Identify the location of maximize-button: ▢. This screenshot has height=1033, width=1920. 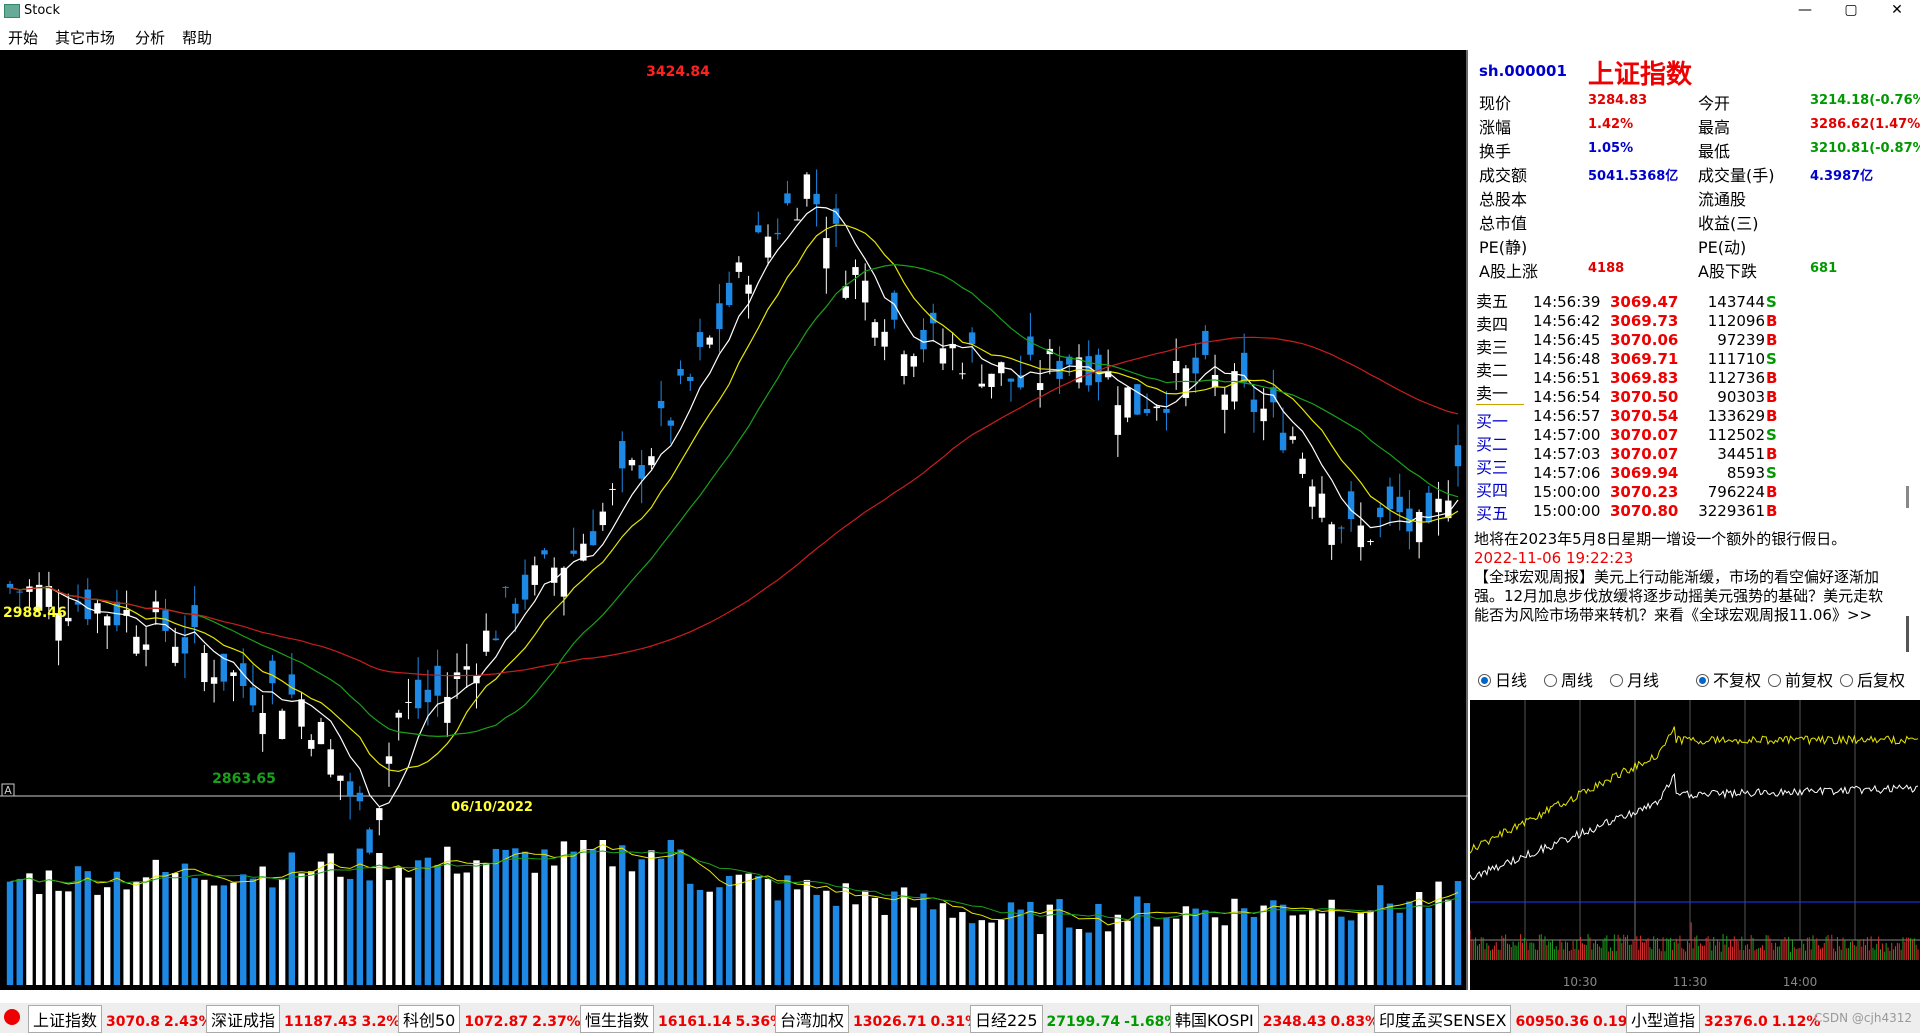
(1851, 10).